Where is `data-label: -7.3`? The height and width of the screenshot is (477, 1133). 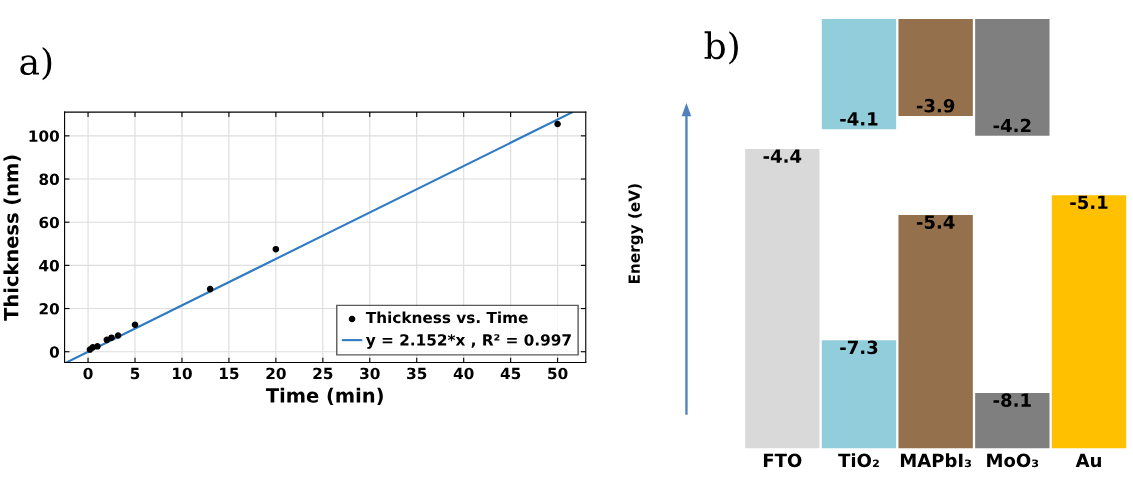
data-label: -7.3 is located at coordinates (859, 347).